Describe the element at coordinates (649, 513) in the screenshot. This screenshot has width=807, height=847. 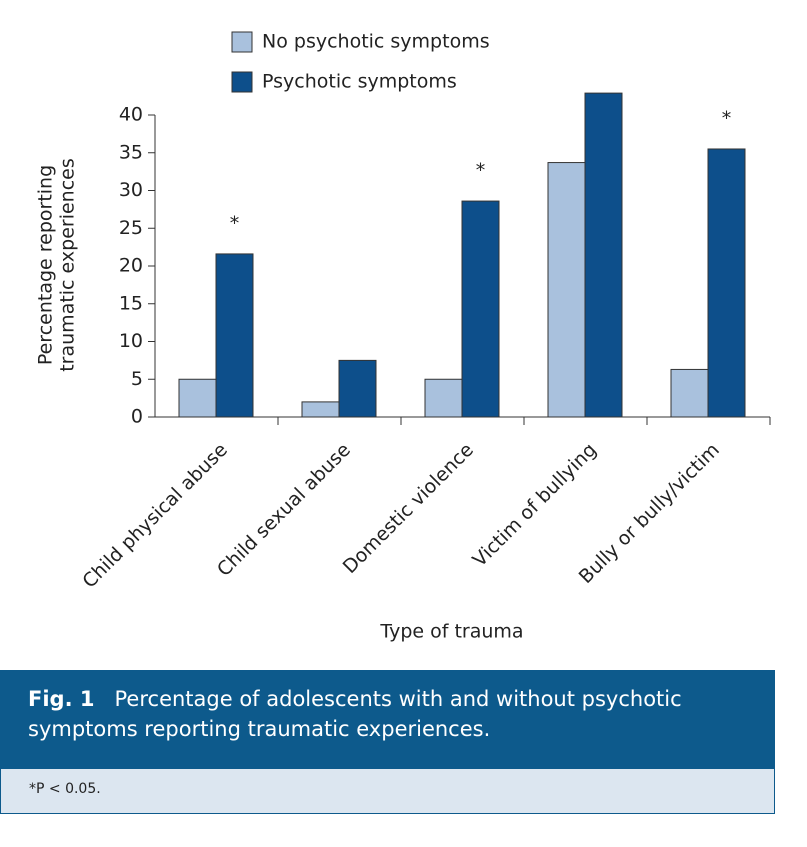
I see `x-tick-label: Bully or bully/victim` at that location.